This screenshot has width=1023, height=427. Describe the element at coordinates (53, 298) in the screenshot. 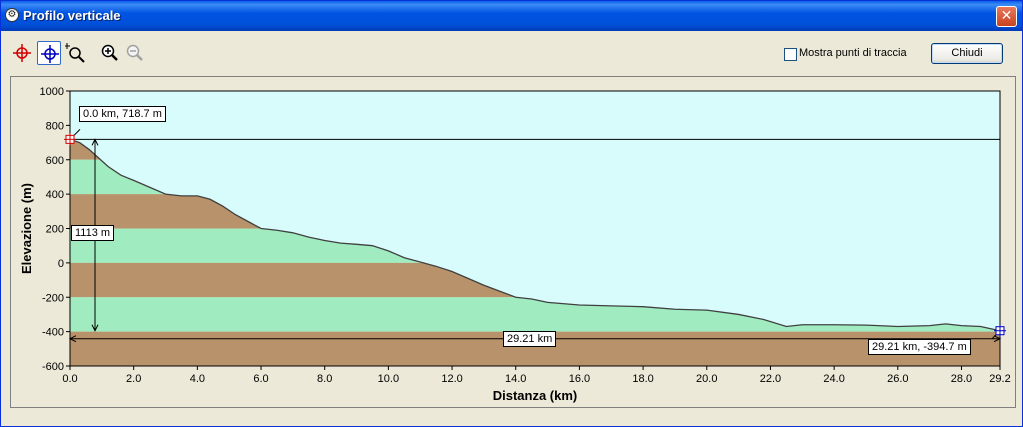

I see `y-tick-label: -200` at that location.